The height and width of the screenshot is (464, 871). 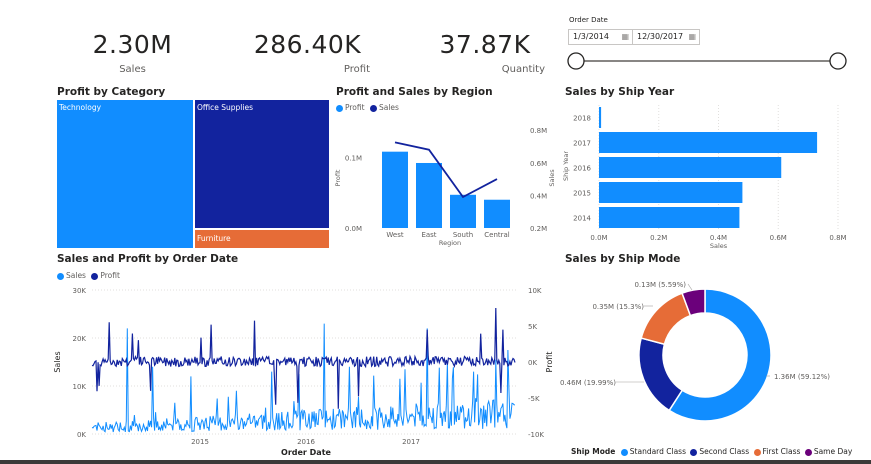 I want to click on y2-tick-label: -5K, so click(x=534, y=399).